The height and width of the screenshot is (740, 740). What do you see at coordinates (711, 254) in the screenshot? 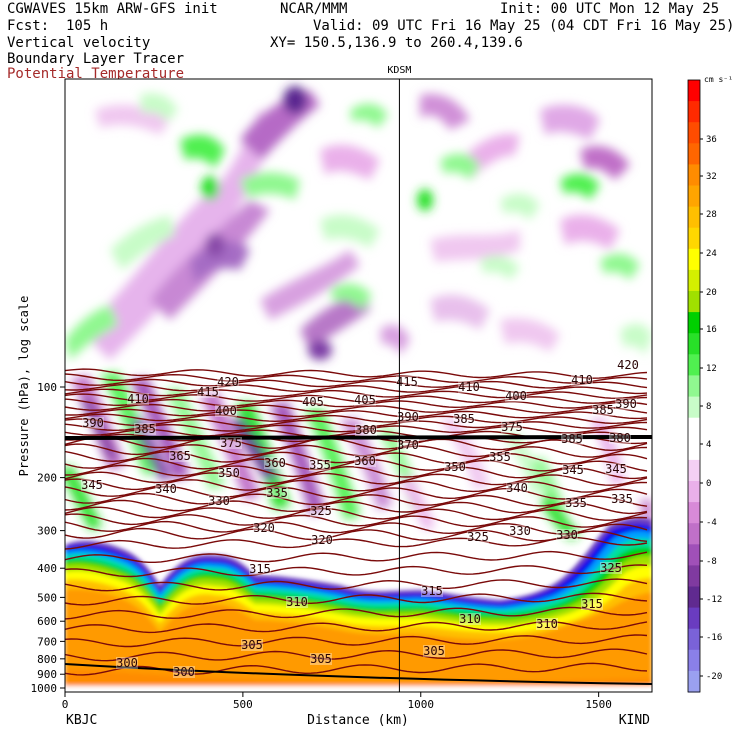
I see `colorbar-tick-label: 24` at bounding box center [711, 254].